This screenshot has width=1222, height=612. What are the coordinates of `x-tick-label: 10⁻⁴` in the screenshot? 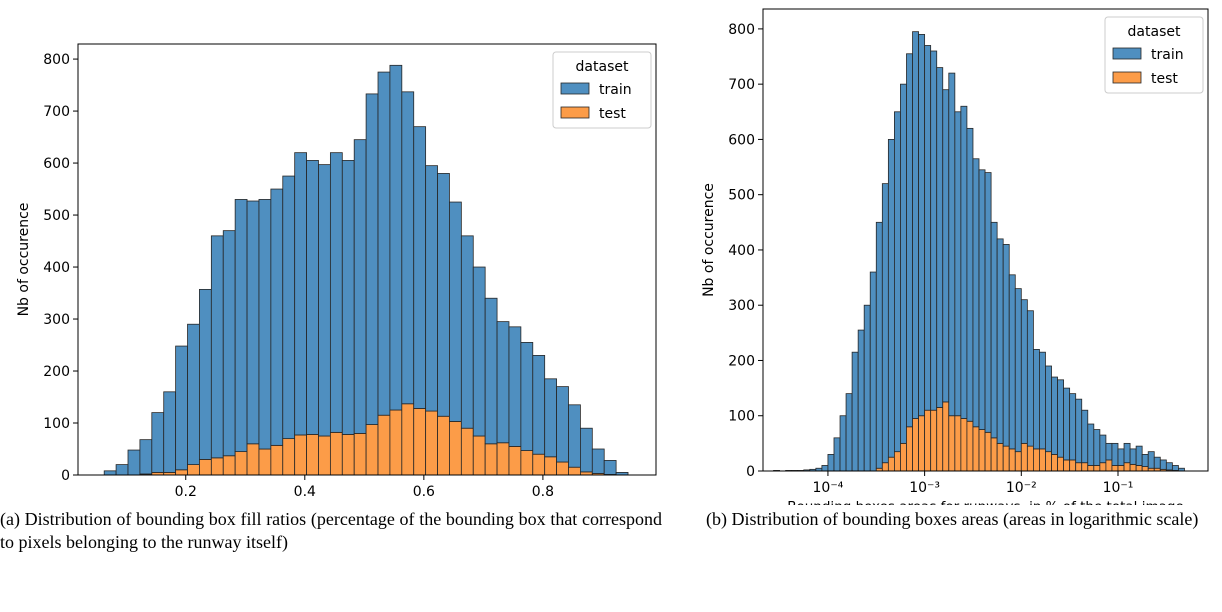 It's located at (828, 488).